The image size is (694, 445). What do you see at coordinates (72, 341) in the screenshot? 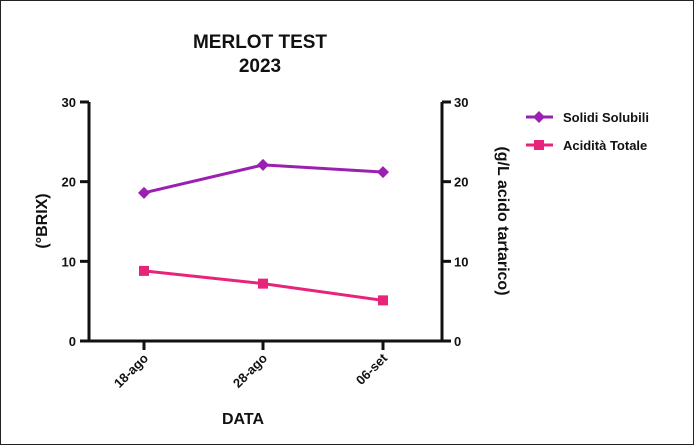
I see `y-left-tick-label: 0` at bounding box center [72, 341].